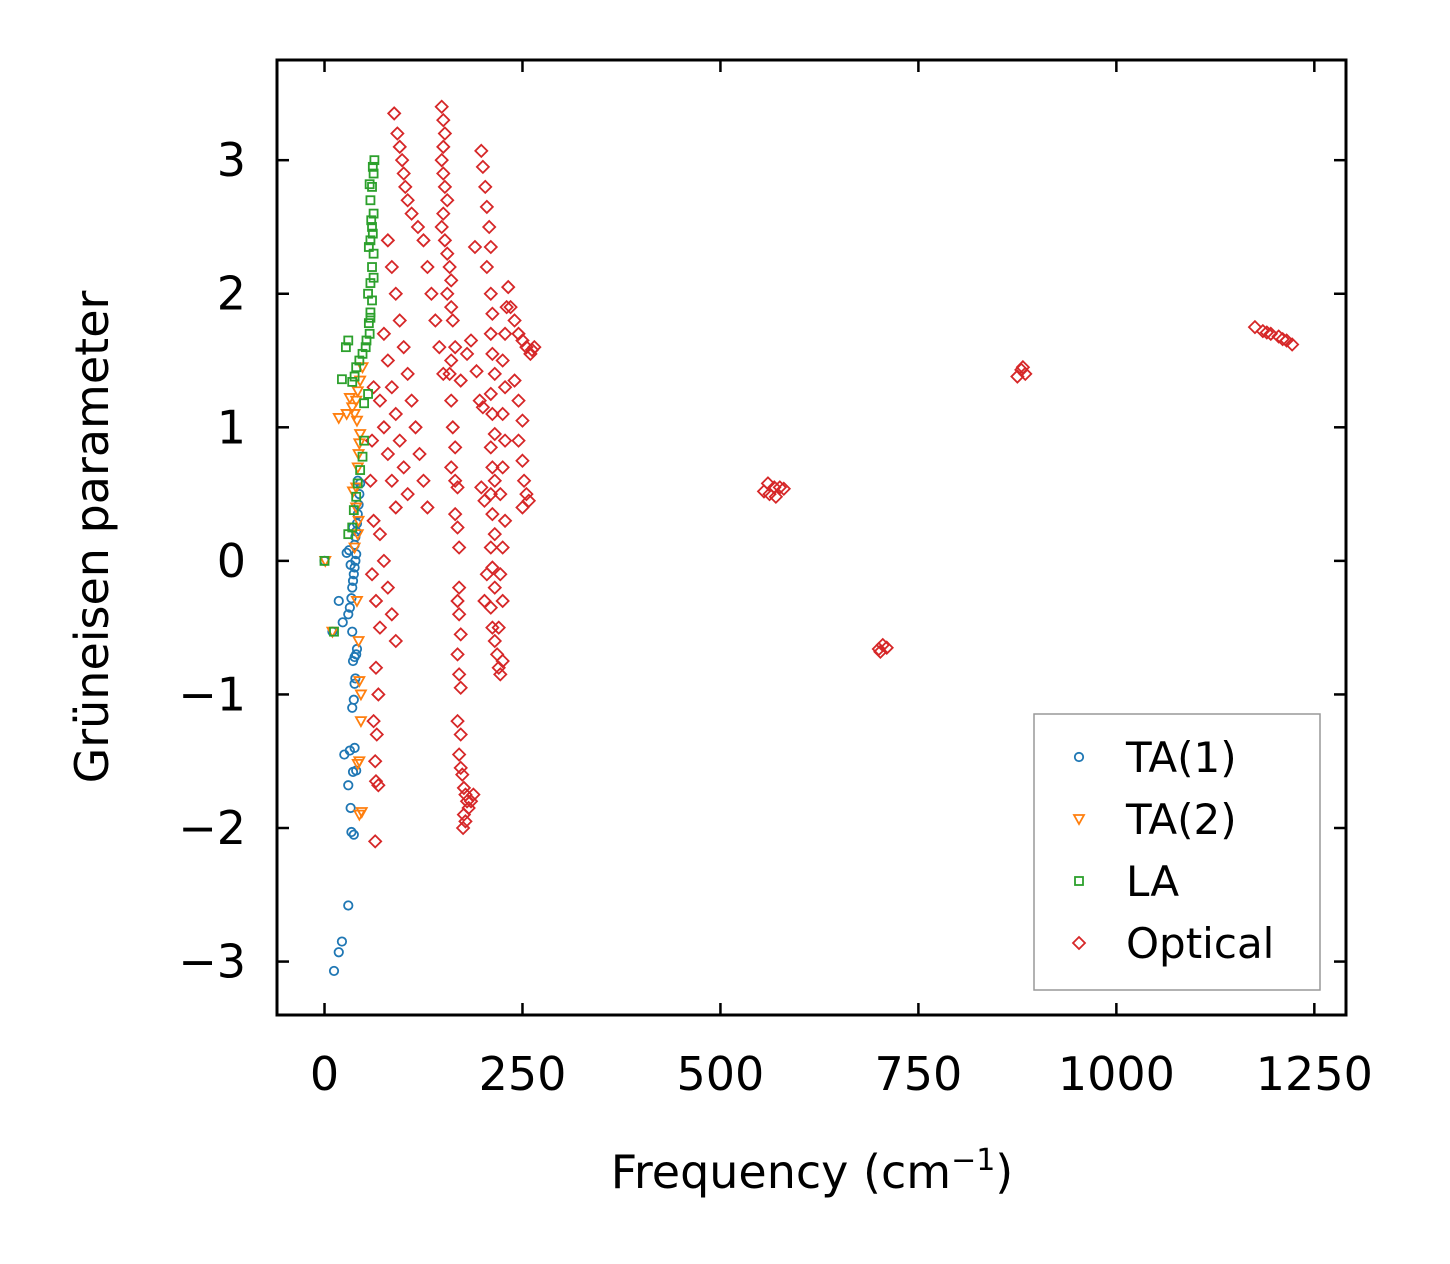 The height and width of the screenshot is (1264, 1450). Describe the element at coordinates (918, 1074) in the screenshot. I see `x-tick-label: 750` at that location.